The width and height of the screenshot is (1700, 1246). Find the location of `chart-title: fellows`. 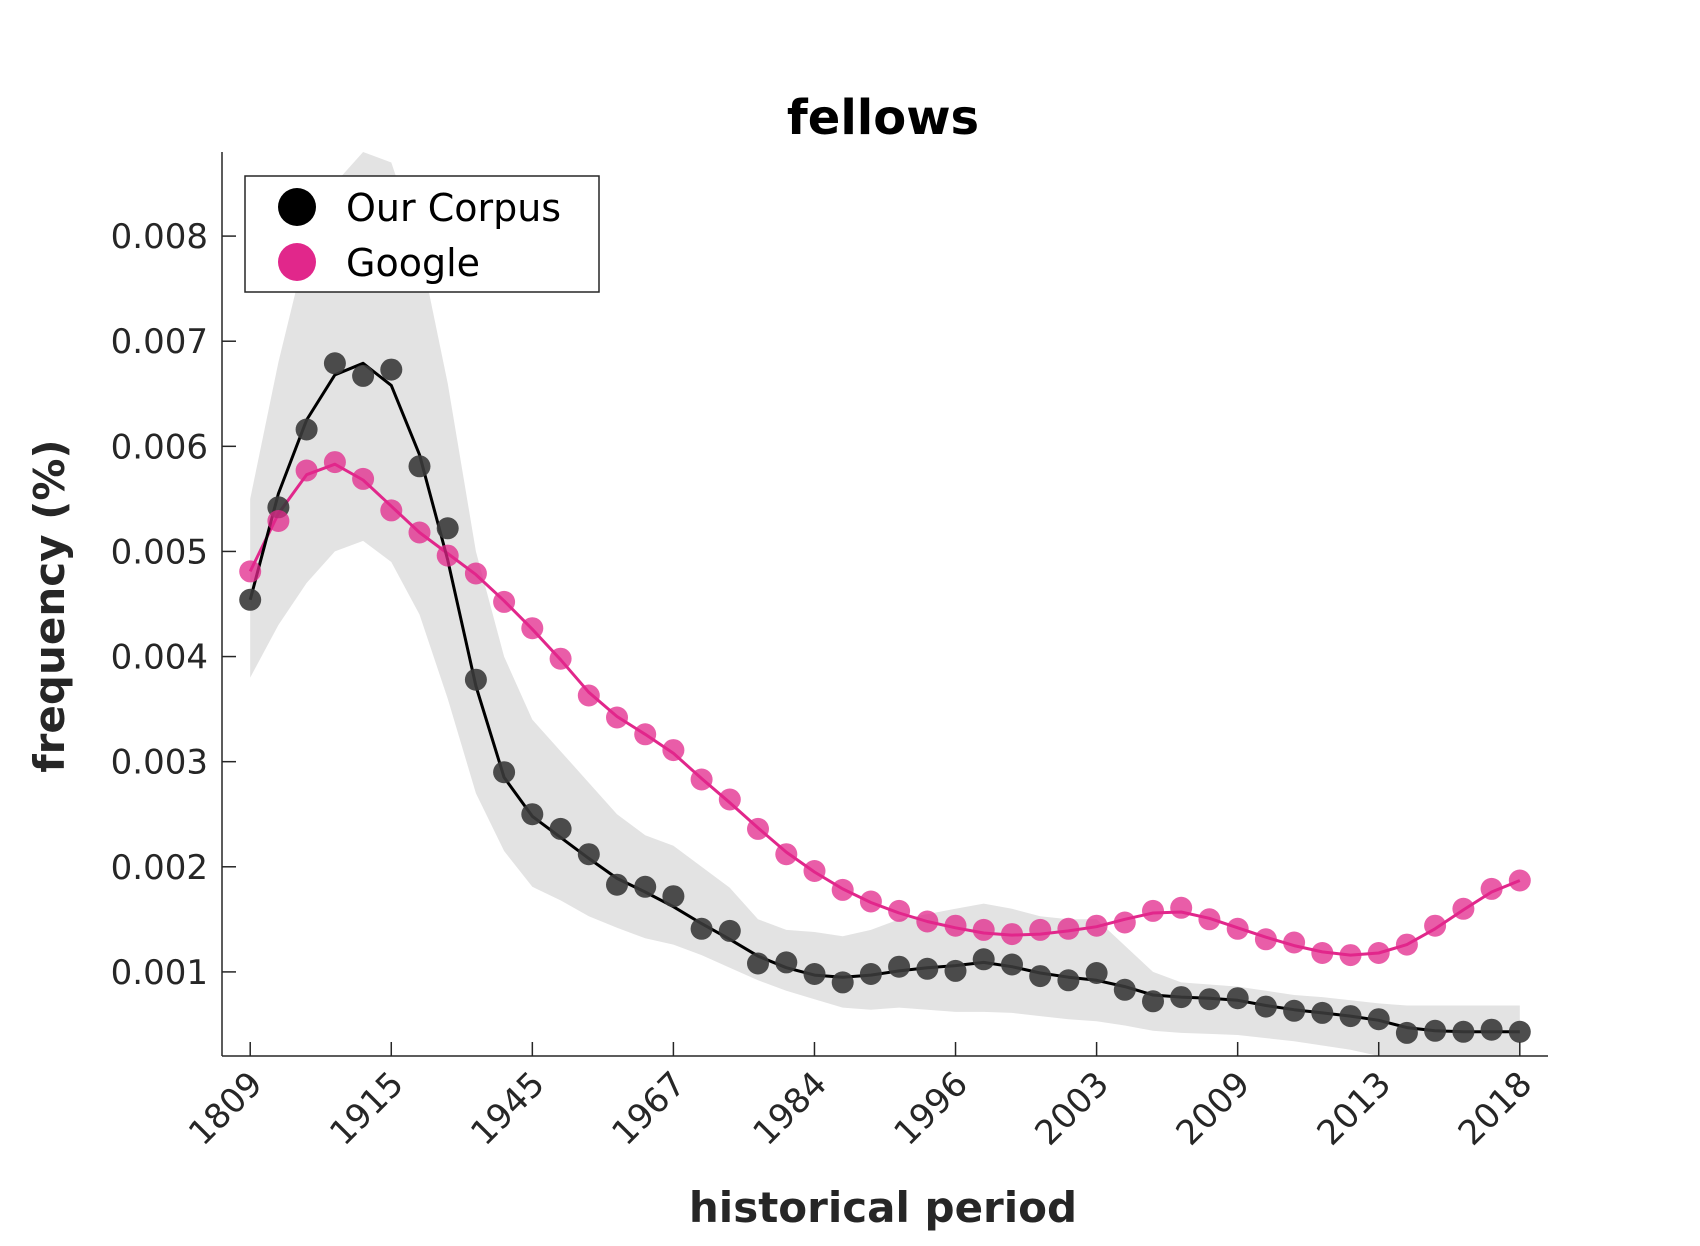

chart-title: fellows is located at coordinates (883, 118).